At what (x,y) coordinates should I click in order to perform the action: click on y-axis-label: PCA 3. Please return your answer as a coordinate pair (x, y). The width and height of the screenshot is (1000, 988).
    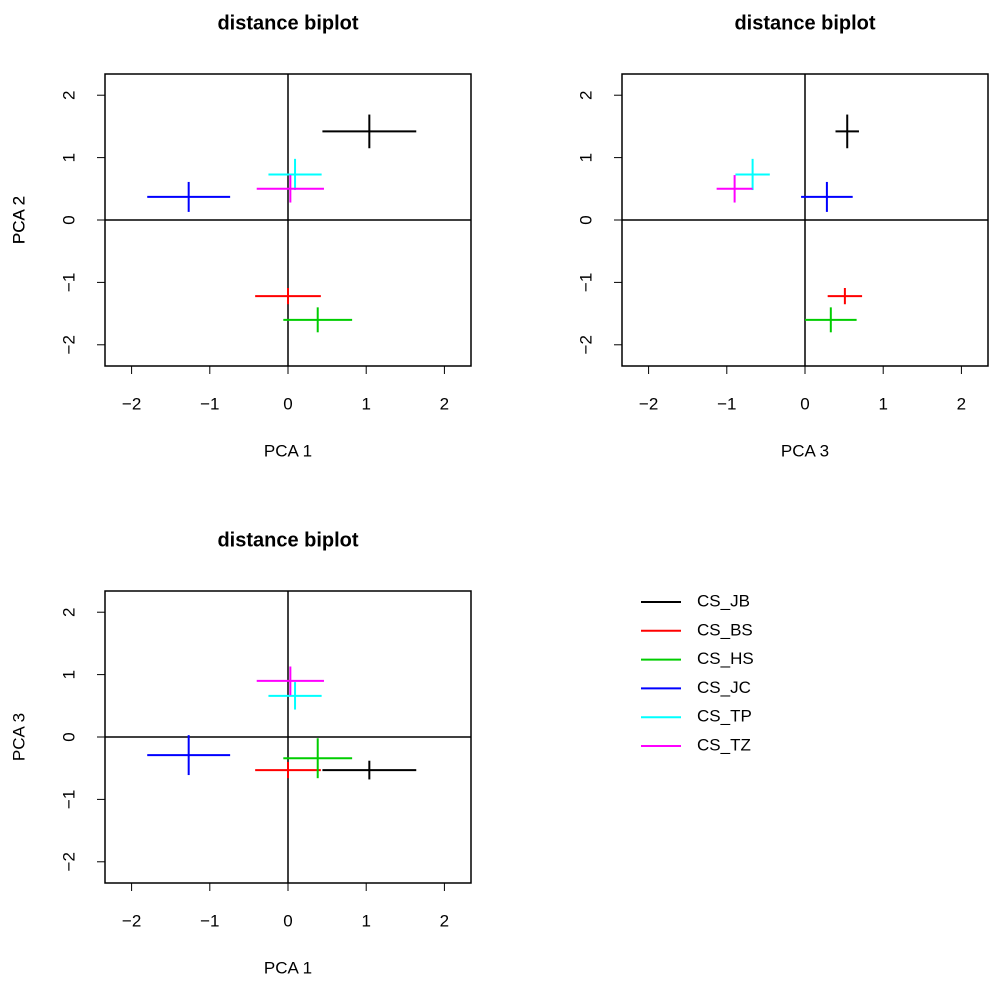
    Looking at the image, I should click on (18, 737).